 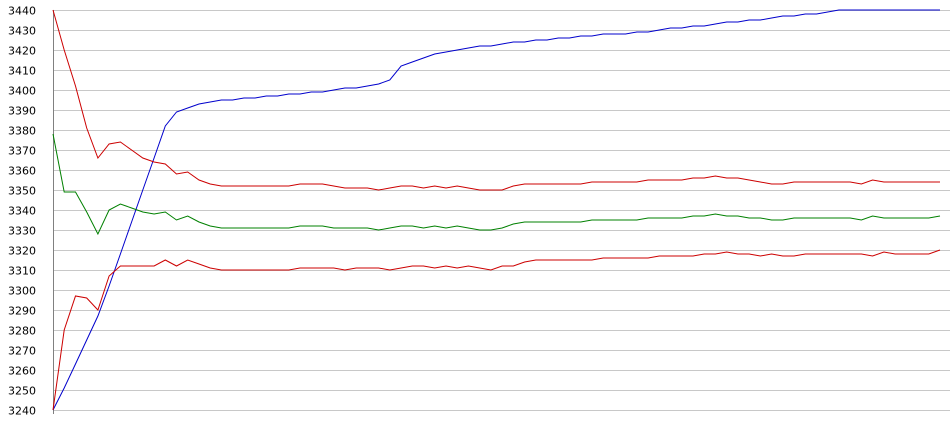 What do you see at coordinates (22, 171) in the screenshot?
I see `y-tick-label: 3360` at bounding box center [22, 171].